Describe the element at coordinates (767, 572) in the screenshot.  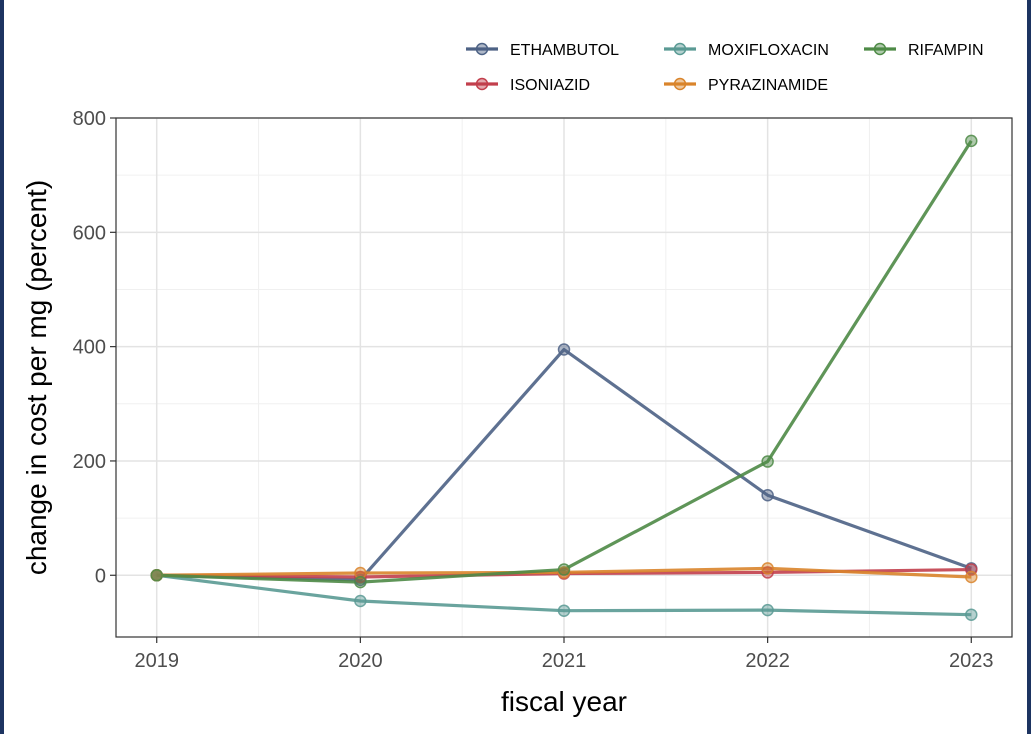
I see `data-point-isoniazid` at that location.